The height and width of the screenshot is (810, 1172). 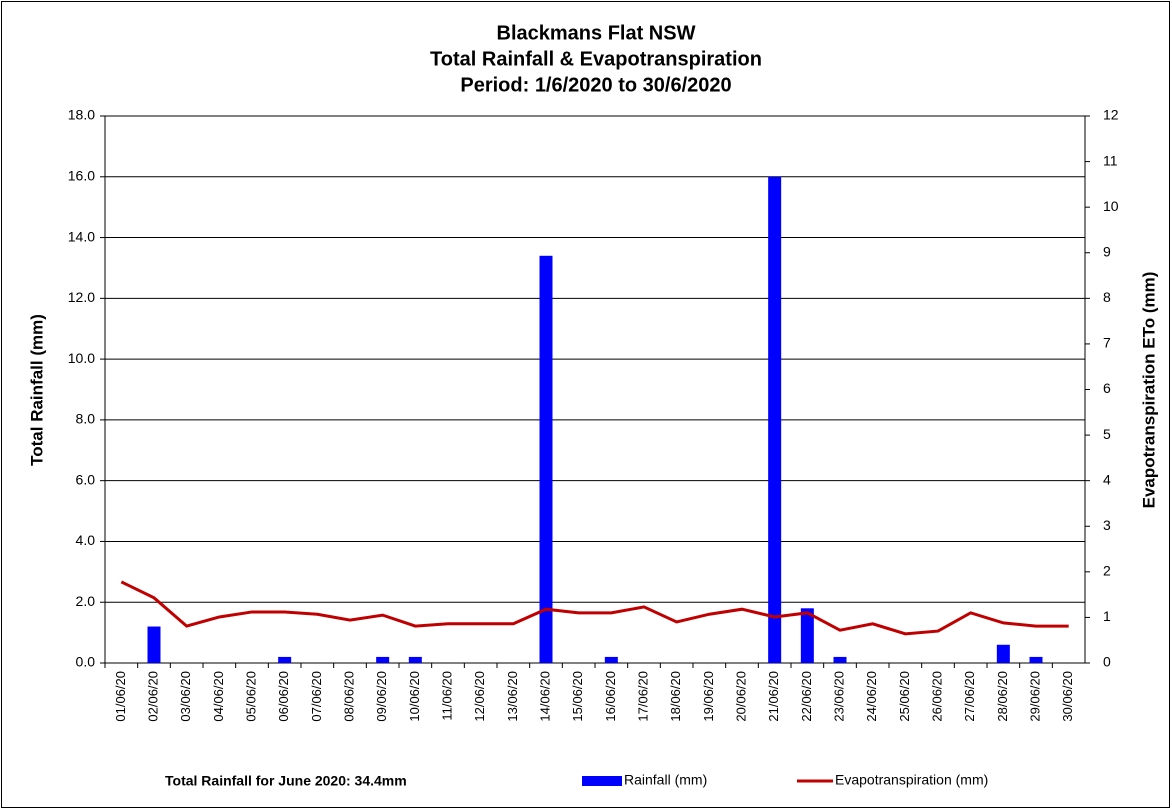 What do you see at coordinates (86, 479) in the screenshot?
I see `y-tick-label: 6.0` at bounding box center [86, 479].